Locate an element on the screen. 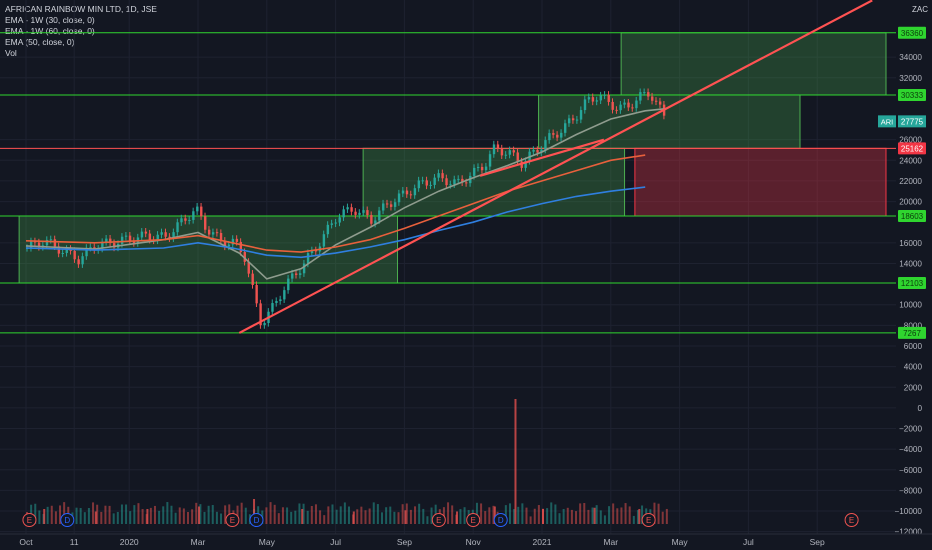  symbol-title: AFRICAN RAINBOW MIN LTD, 1D, JSE is located at coordinates (81, 9).